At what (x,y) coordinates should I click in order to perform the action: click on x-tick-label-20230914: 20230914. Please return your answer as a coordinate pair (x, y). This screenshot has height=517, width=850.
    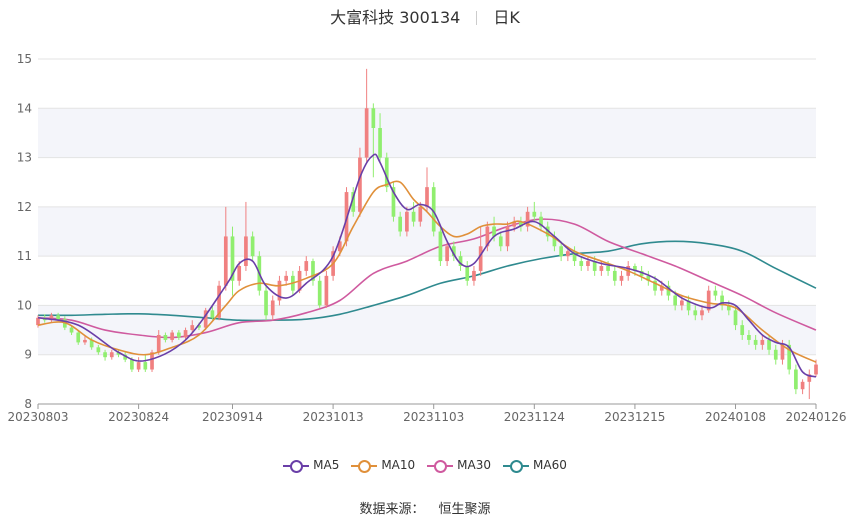
    Looking at the image, I should click on (232, 417).